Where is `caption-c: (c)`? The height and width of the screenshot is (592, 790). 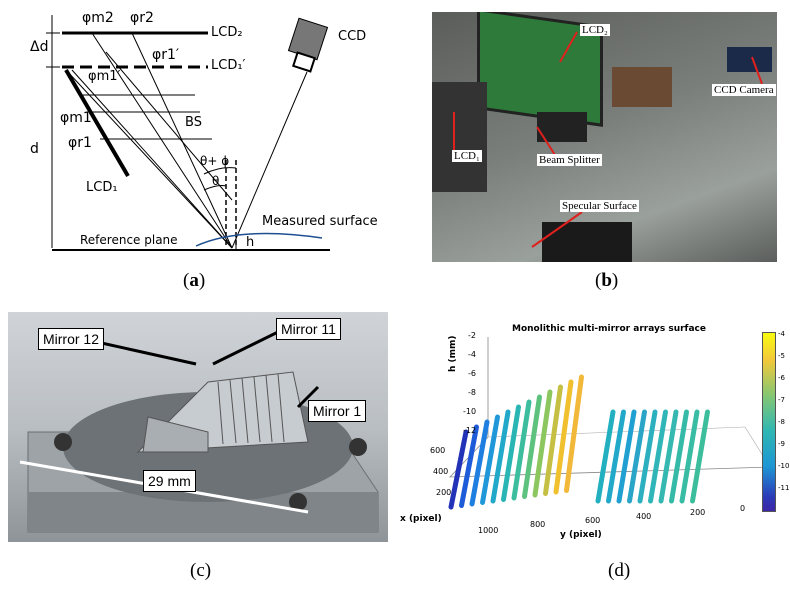 caption-c: (c) is located at coordinates (201, 570).